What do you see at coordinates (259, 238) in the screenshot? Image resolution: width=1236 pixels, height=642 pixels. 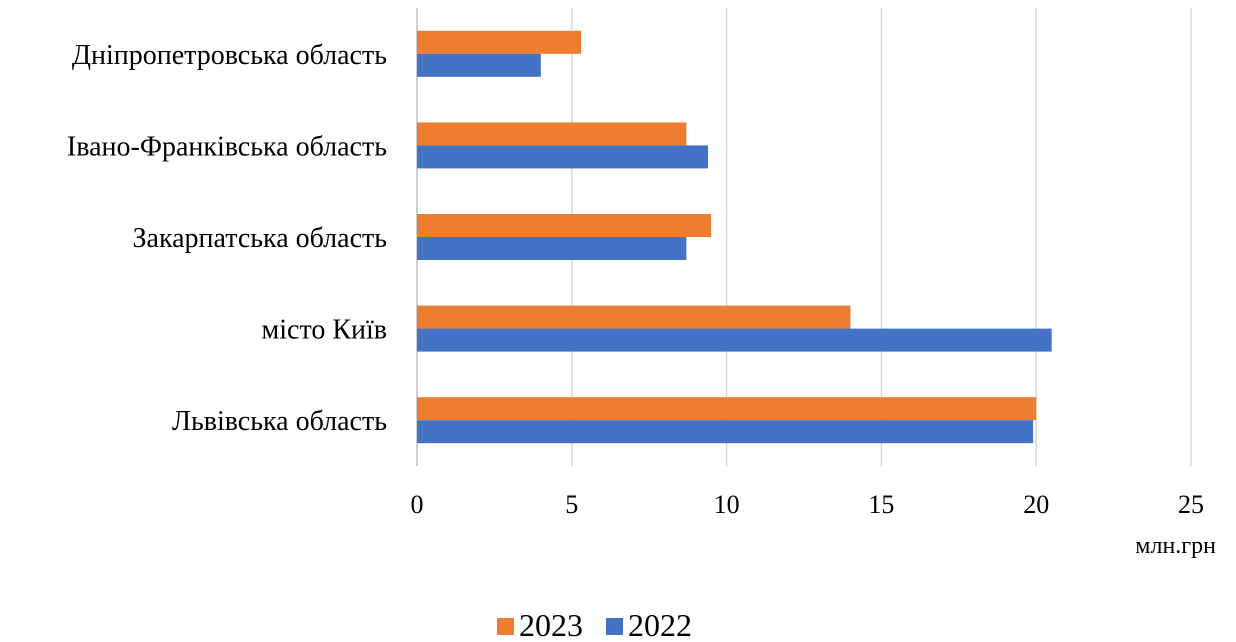 I see `category-label: Закарпатська область` at bounding box center [259, 238].